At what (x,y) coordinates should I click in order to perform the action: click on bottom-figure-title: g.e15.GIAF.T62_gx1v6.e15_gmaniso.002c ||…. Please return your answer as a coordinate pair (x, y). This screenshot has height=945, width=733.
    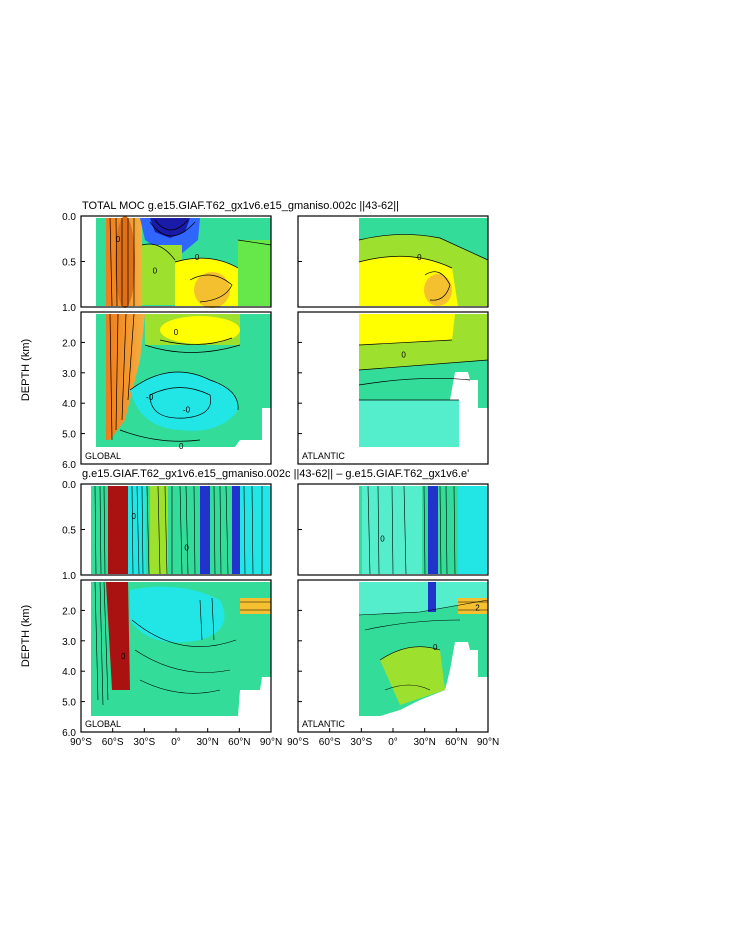
    Looking at the image, I should click on (275, 474).